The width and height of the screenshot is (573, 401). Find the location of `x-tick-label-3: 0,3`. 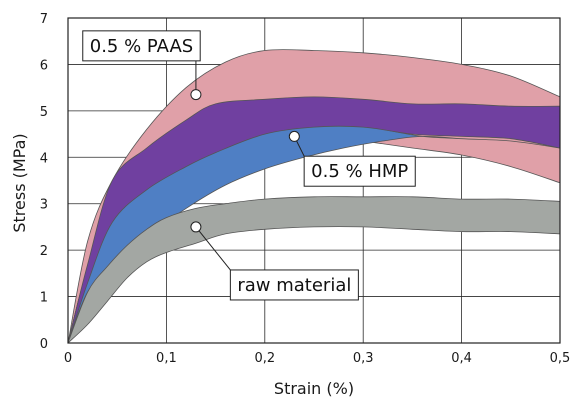

x-tick-label-3: 0,3 is located at coordinates (363, 358).